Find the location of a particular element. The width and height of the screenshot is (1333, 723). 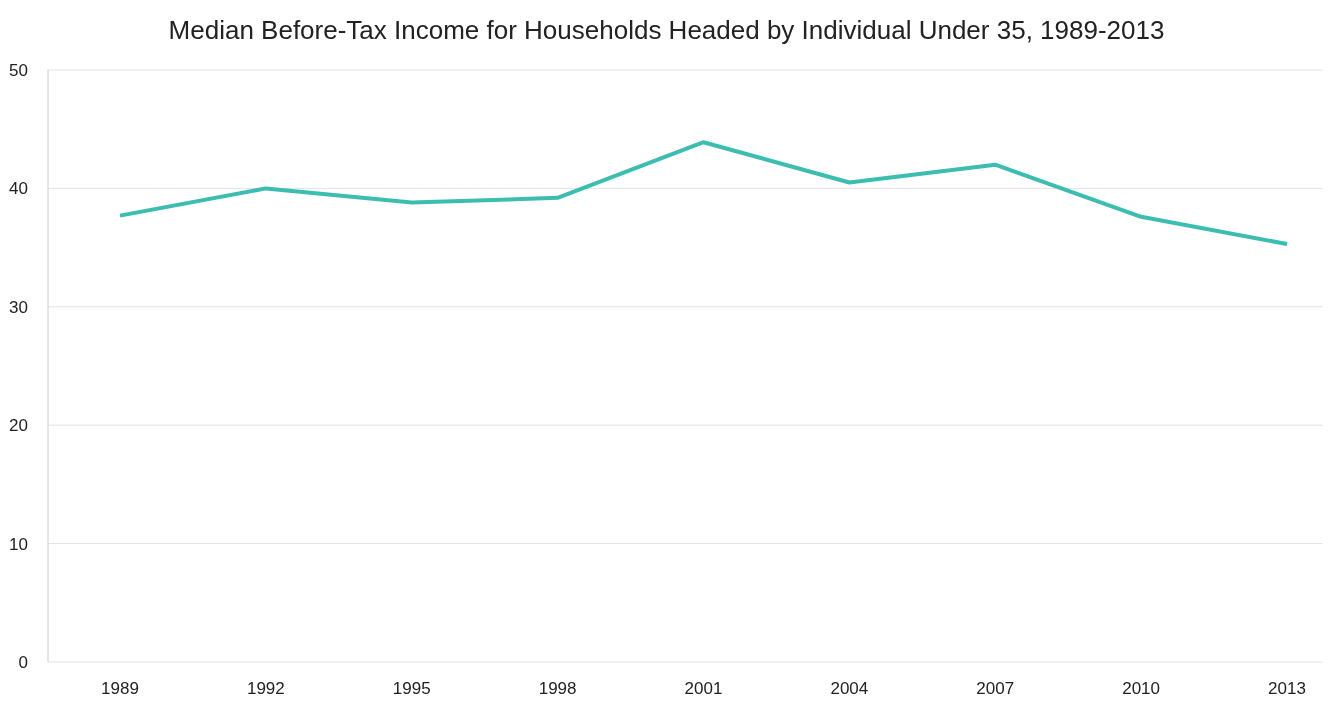

x-tick-label: 2007 is located at coordinates (995, 689).